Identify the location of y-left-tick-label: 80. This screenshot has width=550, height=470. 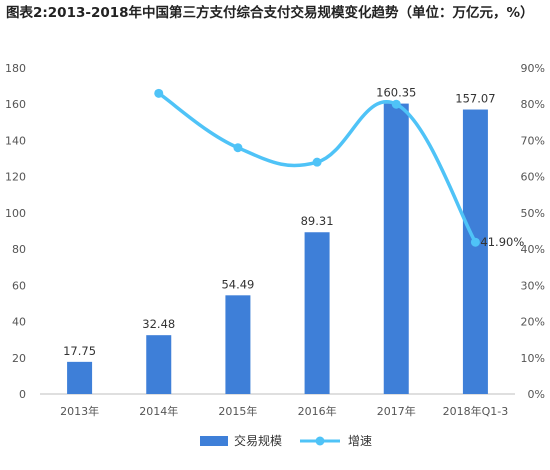
(19, 249).